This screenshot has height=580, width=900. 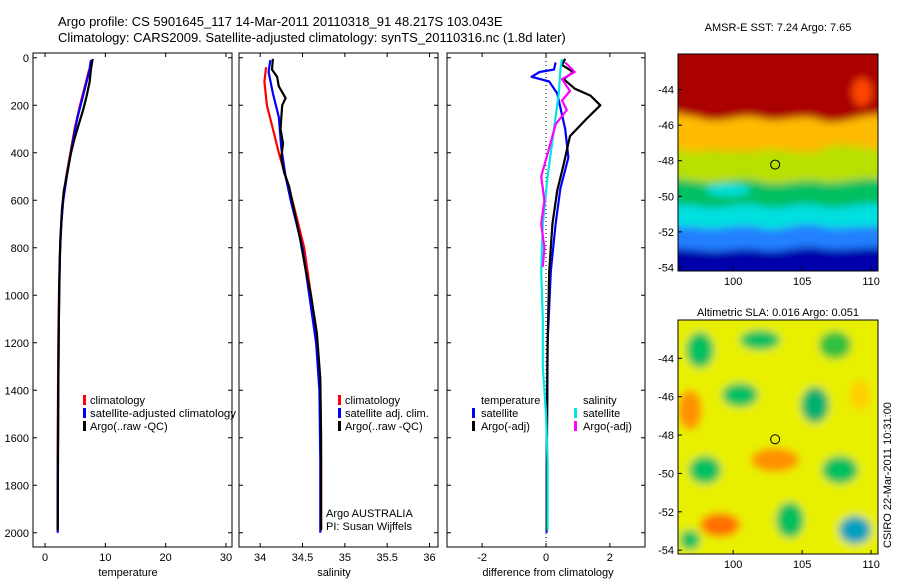 I want to click on credit-stamp: CSIRO 22-Mar-2011 10:31:00, so click(x=888, y=475).